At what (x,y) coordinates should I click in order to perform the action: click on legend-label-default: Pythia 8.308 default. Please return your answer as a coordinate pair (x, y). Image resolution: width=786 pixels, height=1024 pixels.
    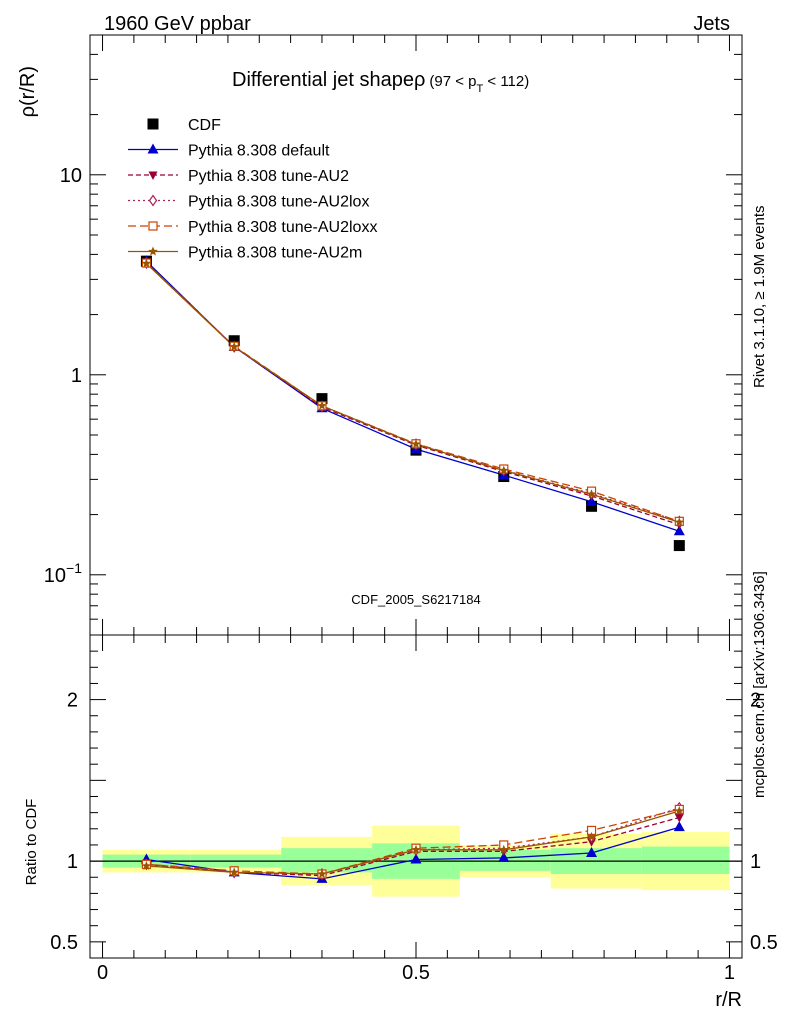
    Looking at the image, I should click on (259, 151).